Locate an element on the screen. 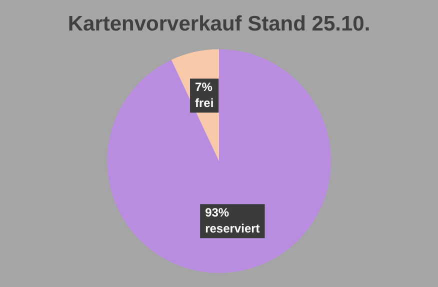  slice-label: frei is located at coordinates (204, 103).